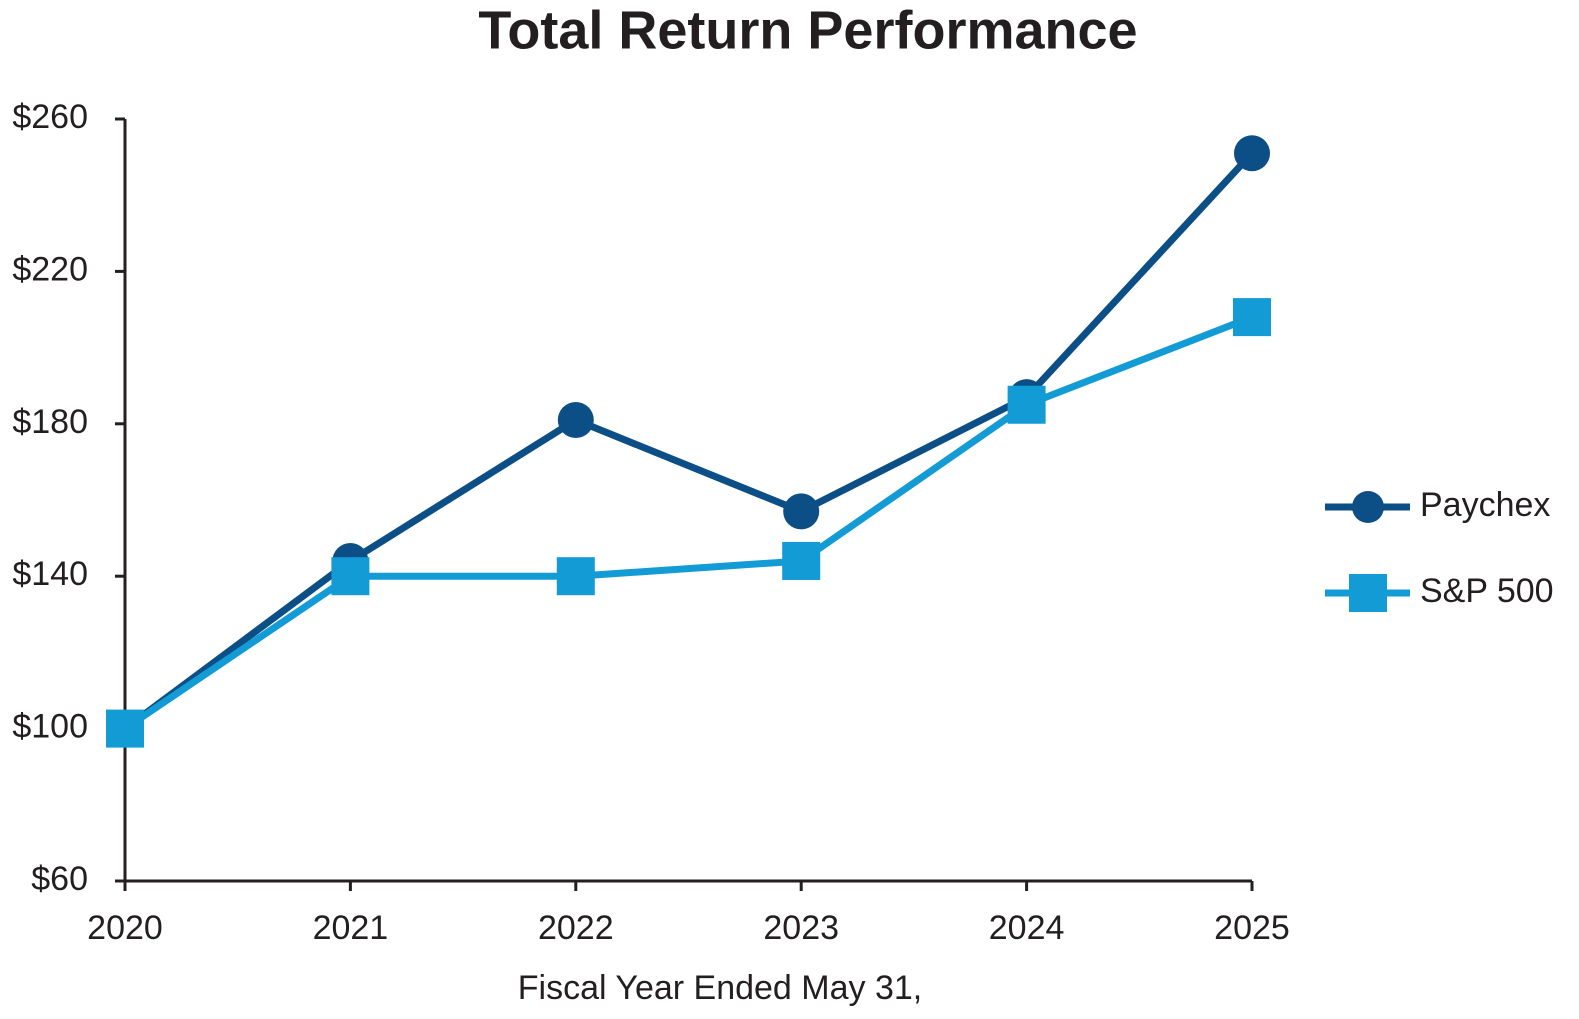 This screenshot has width=1579, height=1019. What do you see at coordinates (1027, 928) in the screenshot?
I see `x-tick-label: 2024` at bounding box center [1027, 928].